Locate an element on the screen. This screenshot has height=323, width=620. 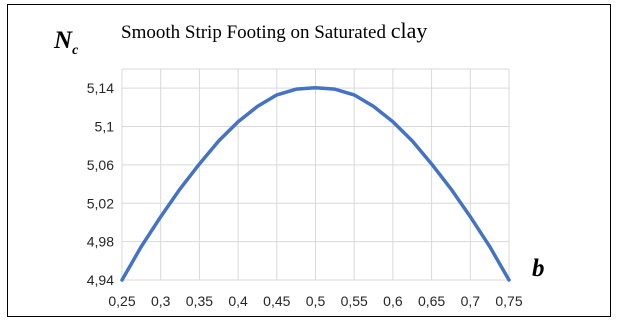
y-tick-label: 4,94 is located at coordinates (100, 280).